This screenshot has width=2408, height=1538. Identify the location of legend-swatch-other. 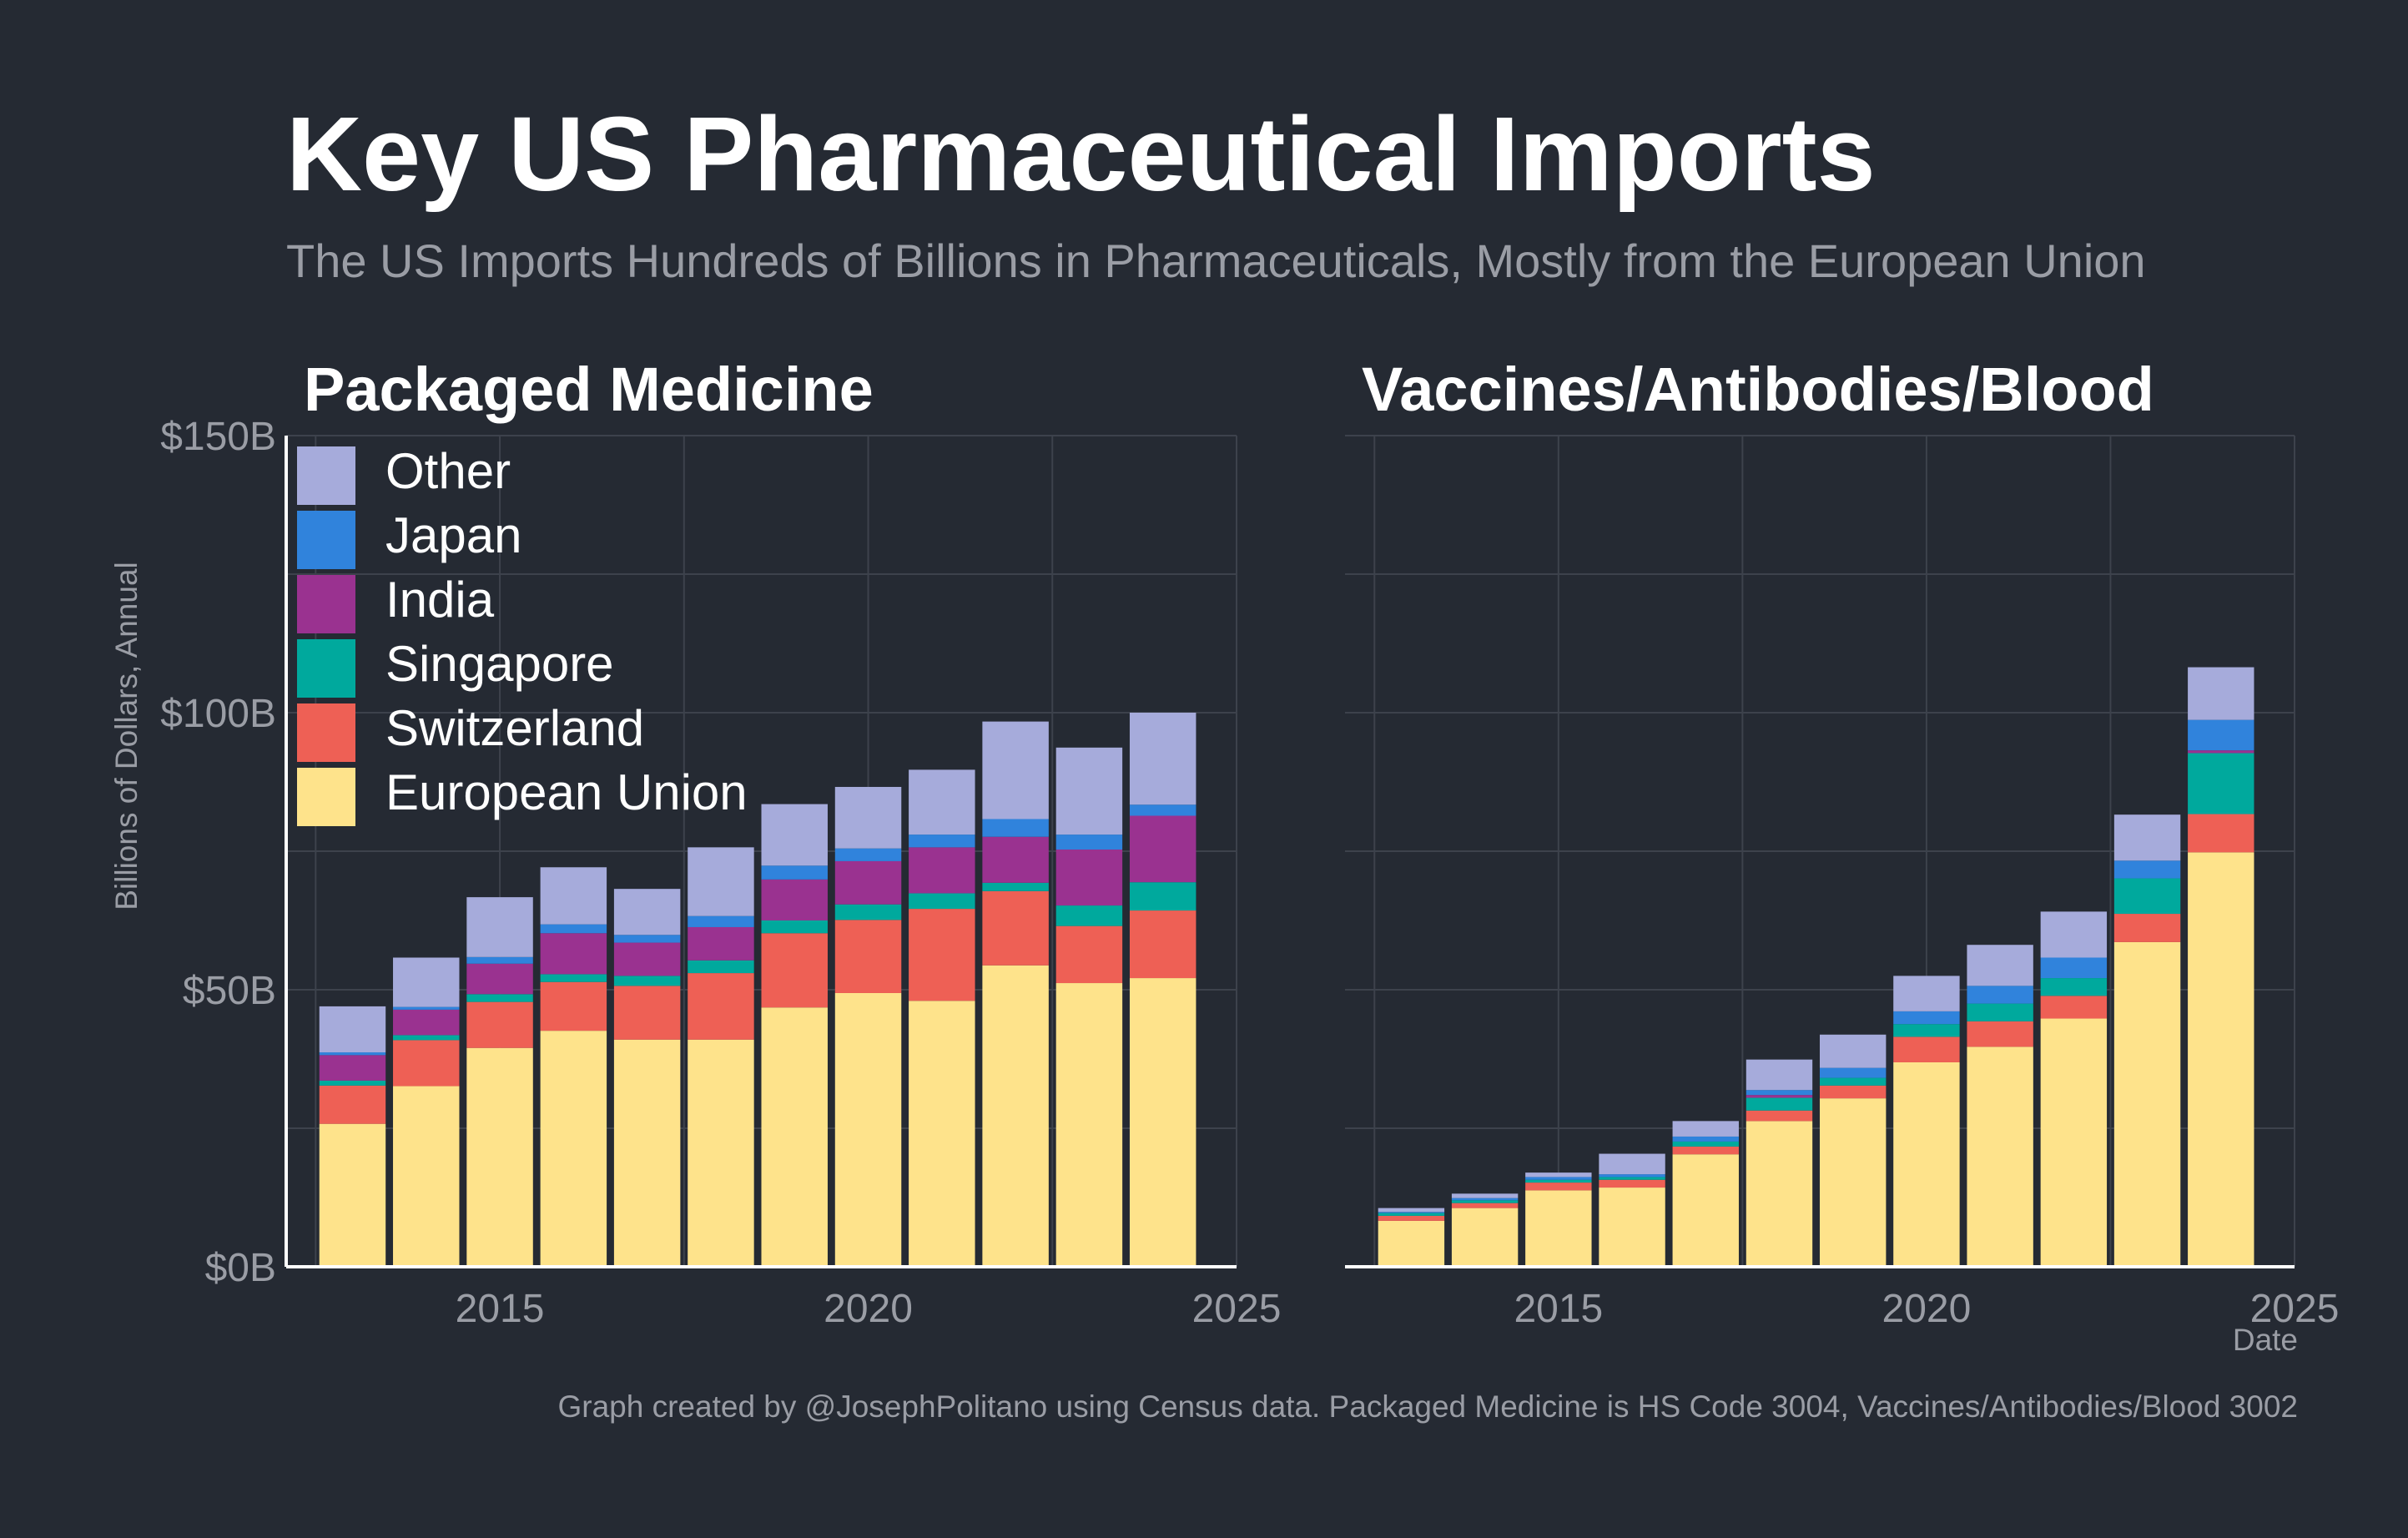
(326, 475).